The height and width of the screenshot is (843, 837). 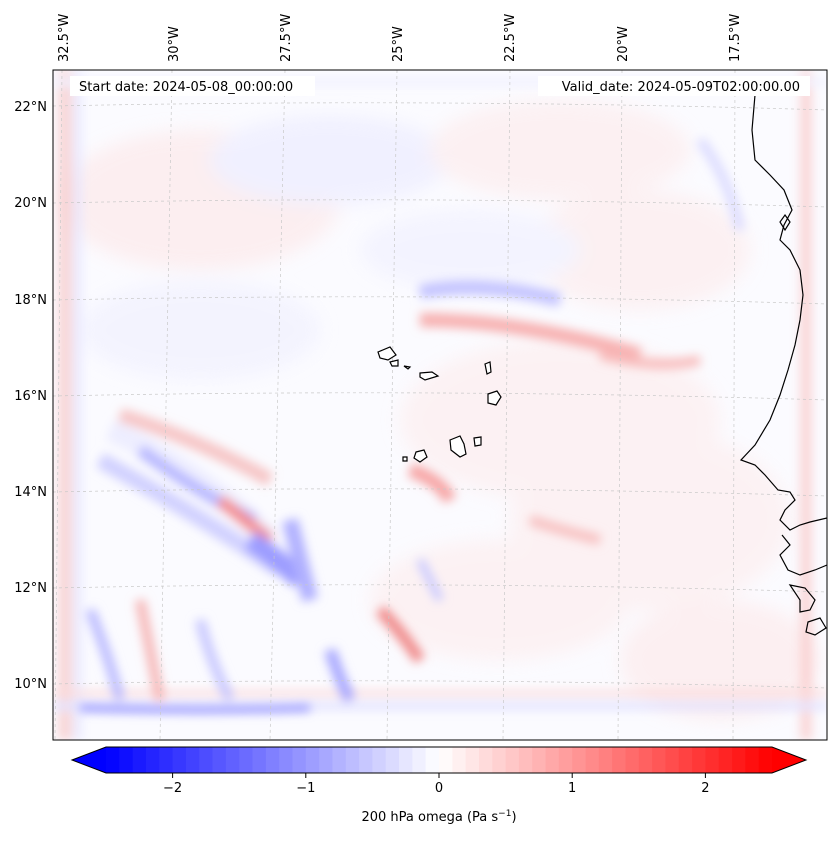 I want to click on cape-verde-islands, so click(x=439, y=404).